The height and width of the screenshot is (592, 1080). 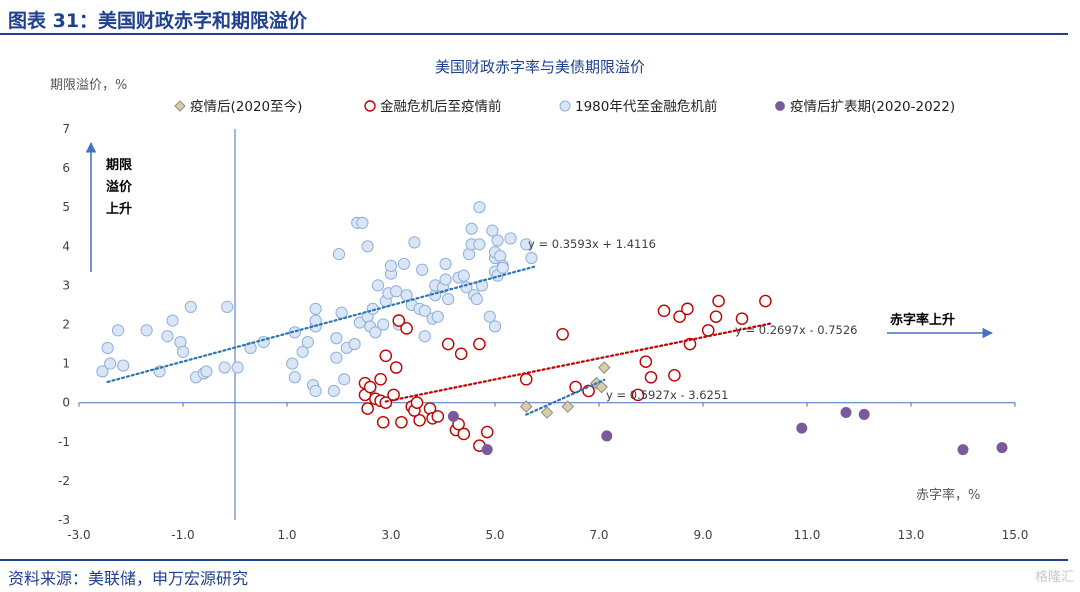 What do you see at coordinates (64, 520) in the screenshot?
I see `y-tick-label: -3` at bounding box center [64, 520].